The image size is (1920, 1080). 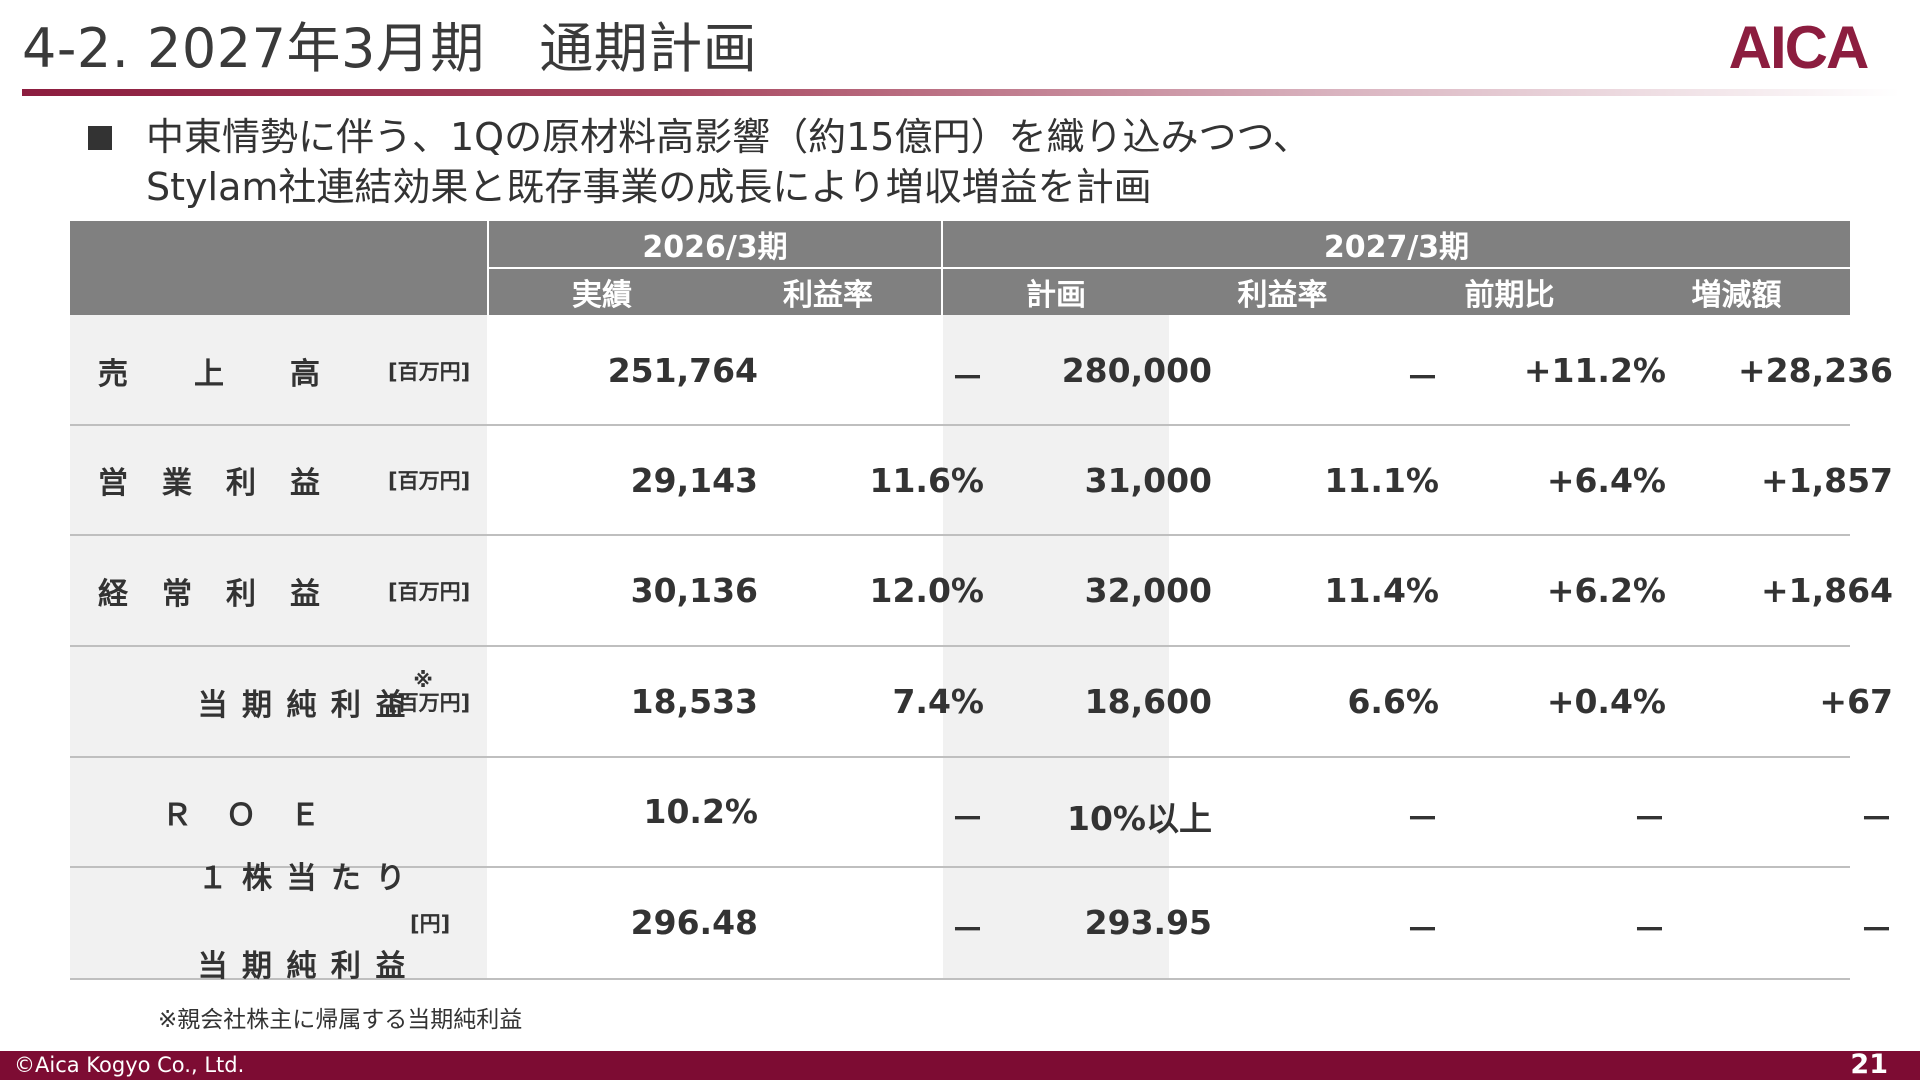 What do you see at coordinates (701, 811) in the screenshot?
I see `value-actual: 10.2%` at bounding box center [701, 811].